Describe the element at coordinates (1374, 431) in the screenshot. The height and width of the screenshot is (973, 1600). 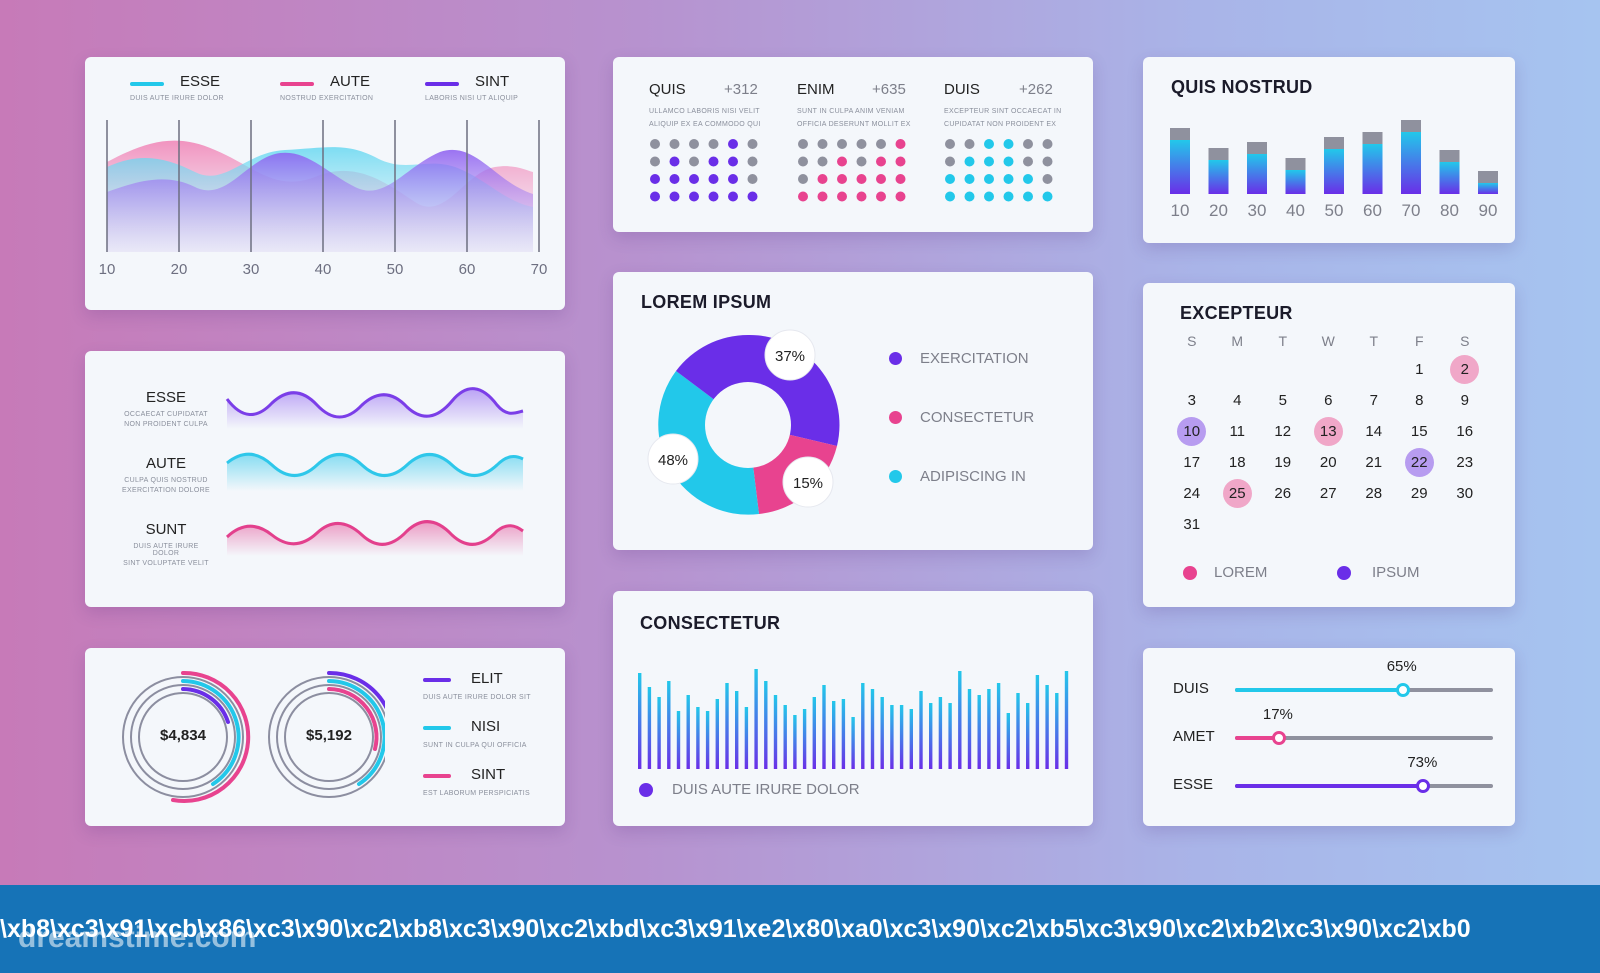
I see `calendar-day: 14` at that location.